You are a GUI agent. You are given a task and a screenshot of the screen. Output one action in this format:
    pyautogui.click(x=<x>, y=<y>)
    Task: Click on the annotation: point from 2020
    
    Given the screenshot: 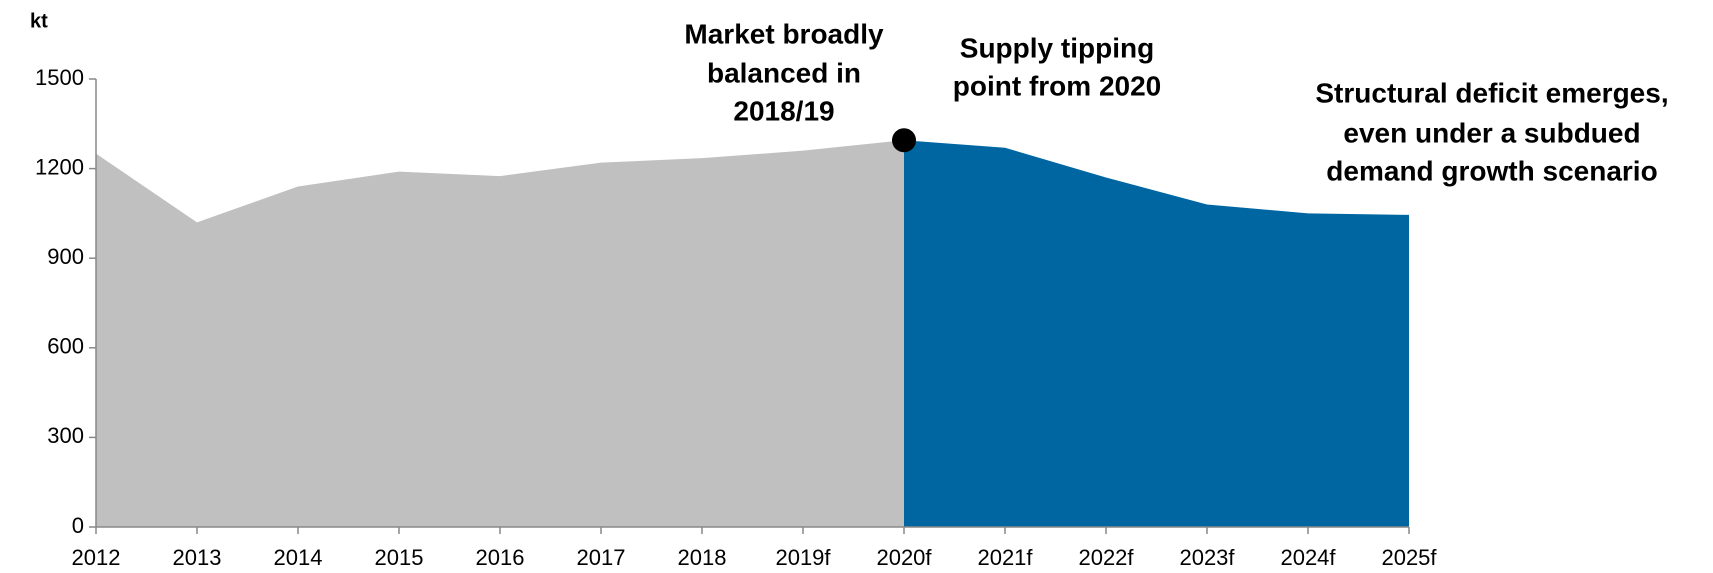 What is the action you would take?
    pyautogui.click(x=1057, y=85)
    